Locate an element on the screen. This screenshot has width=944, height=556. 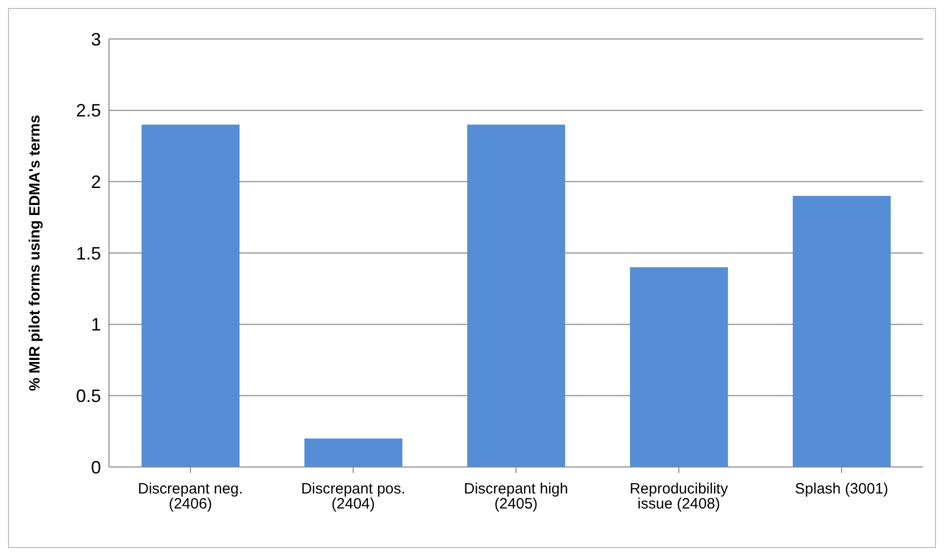
x-tick-label: Discrepant neg. (2406) is located at coordinates (190, 496).